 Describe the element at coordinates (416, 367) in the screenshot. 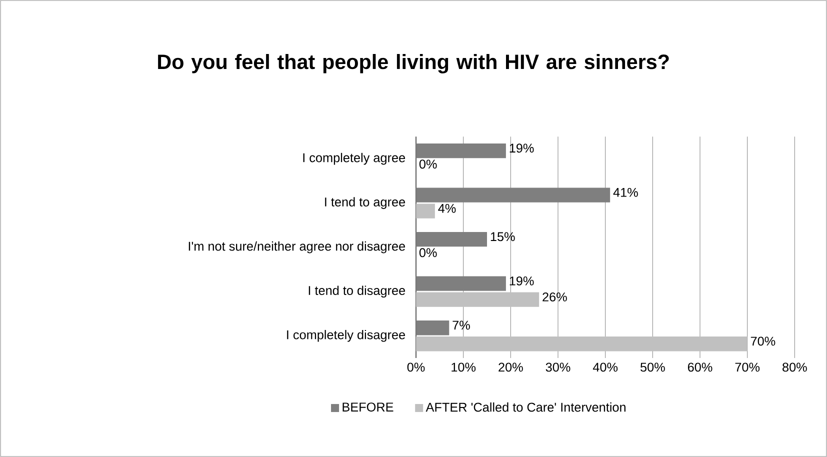

I see `x-tick-label: 0%` at that location.